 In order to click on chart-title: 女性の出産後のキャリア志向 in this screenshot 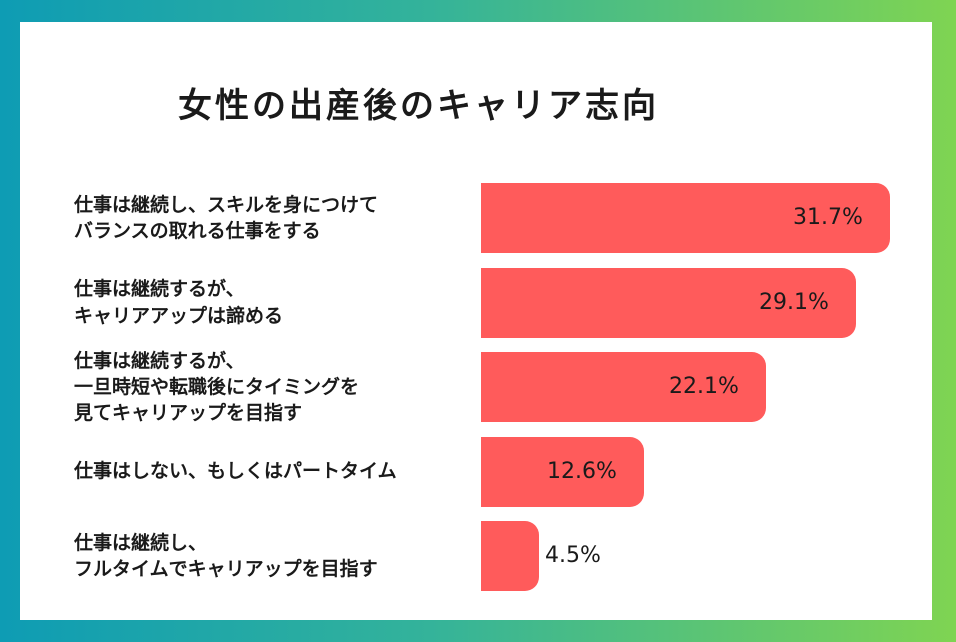, I will do `click(418, 106)`.